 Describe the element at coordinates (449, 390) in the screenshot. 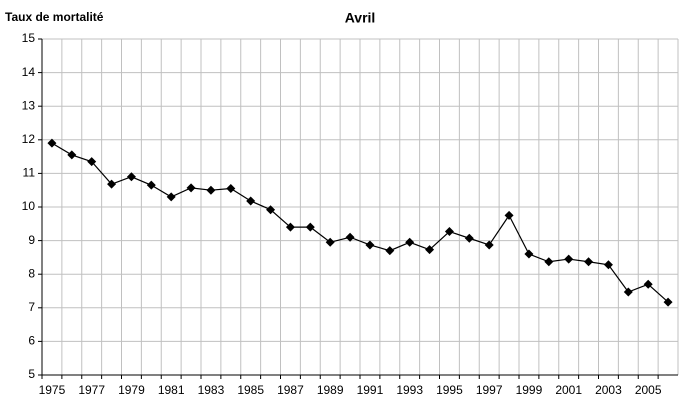

I see `x-tick-label: 1995` at that location.